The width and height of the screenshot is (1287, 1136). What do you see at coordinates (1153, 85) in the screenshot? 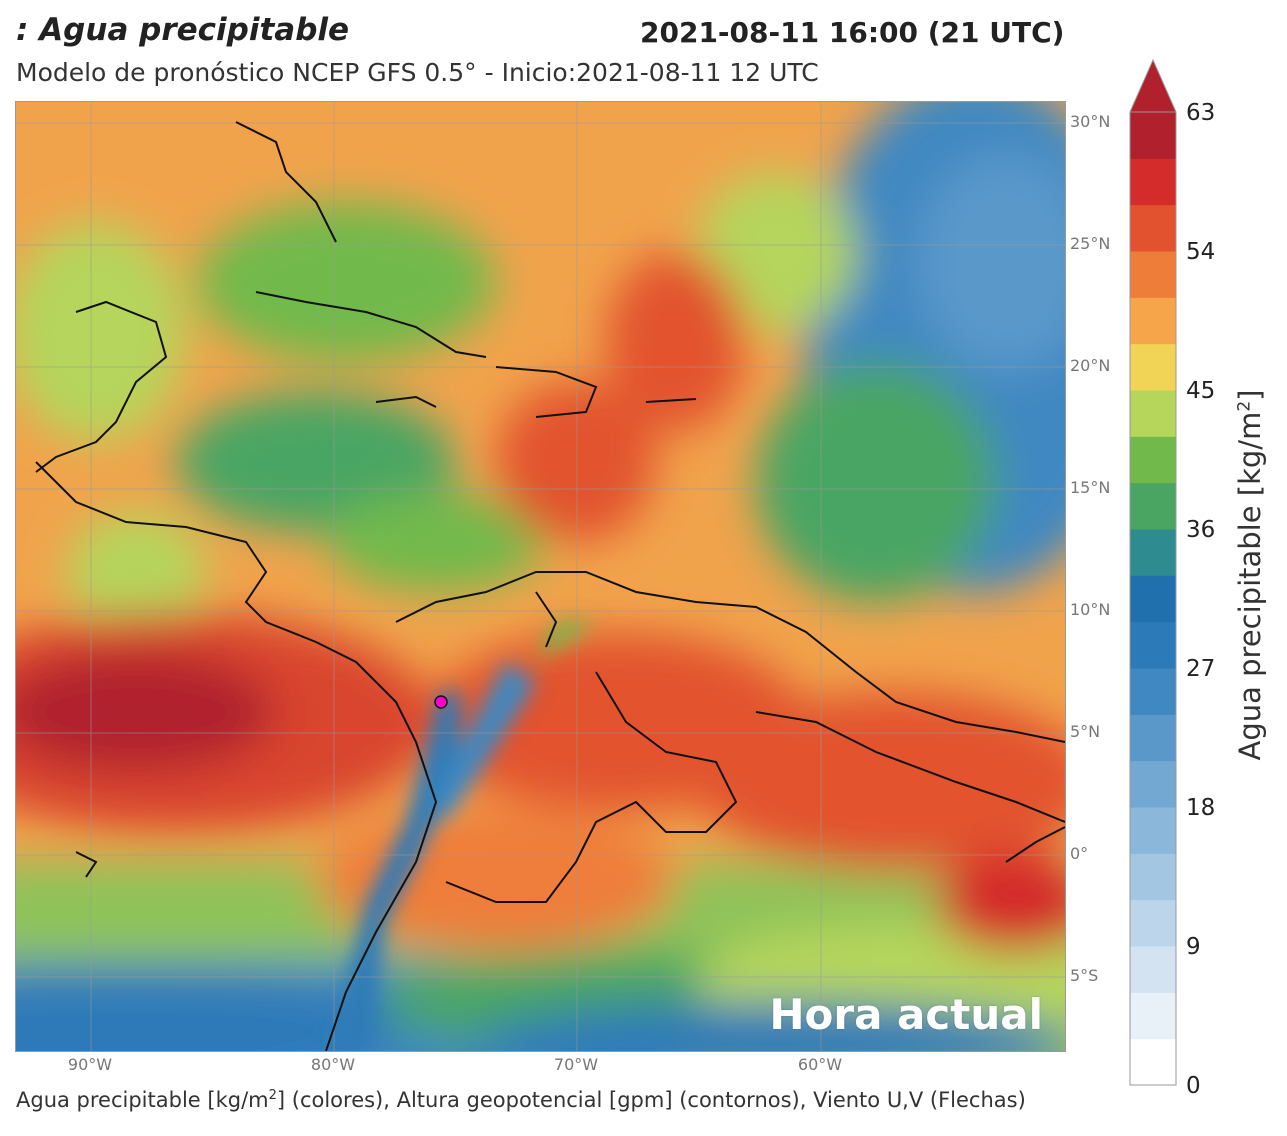
I see `colorbar-extend-arrow` at bounding box center [1153, 85].